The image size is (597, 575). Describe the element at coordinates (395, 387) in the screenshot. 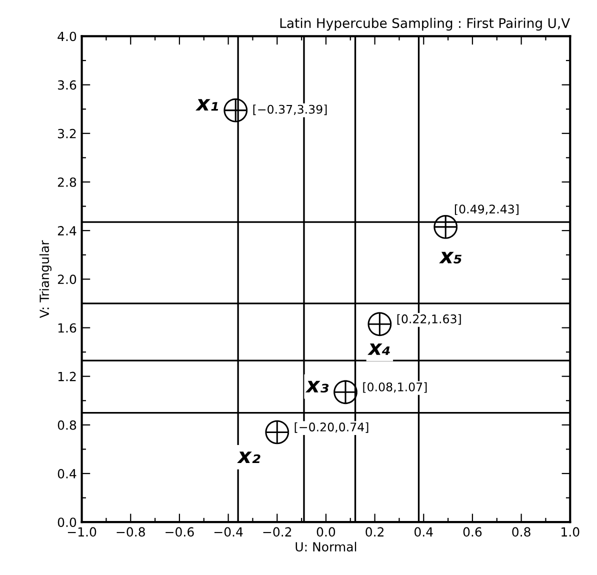

I see `data-label: [0.08,1.07]` at that location.